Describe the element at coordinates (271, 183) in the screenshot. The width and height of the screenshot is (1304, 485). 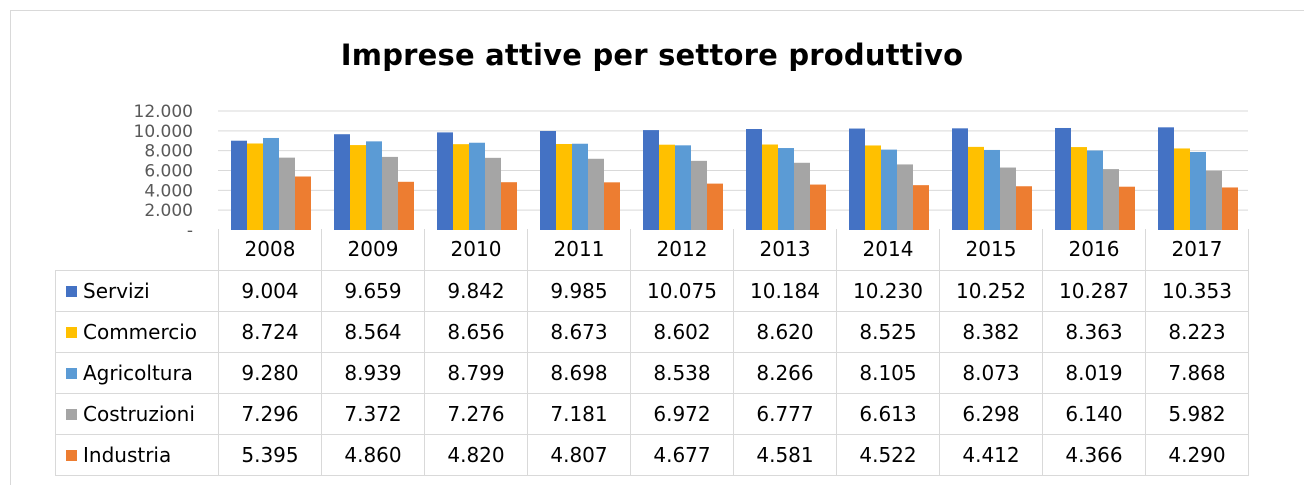
I see `bar-agricoltura-2008` at that location.